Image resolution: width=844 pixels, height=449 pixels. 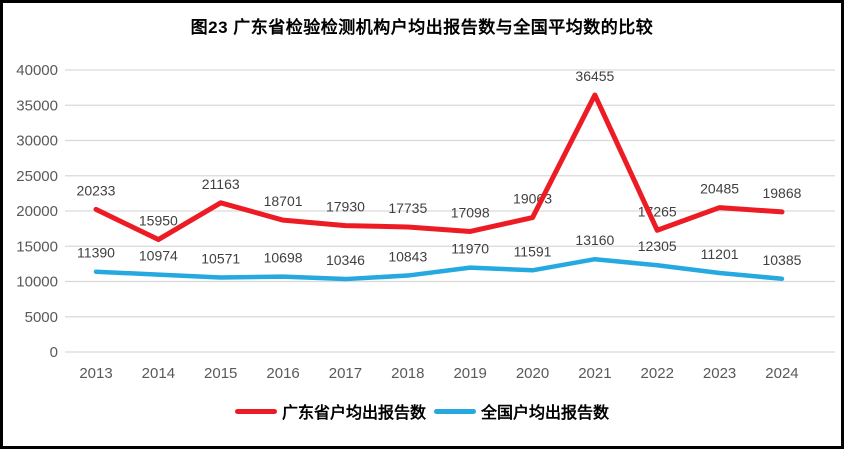 I want to click on series-line-national, so click(x=439, y=269).